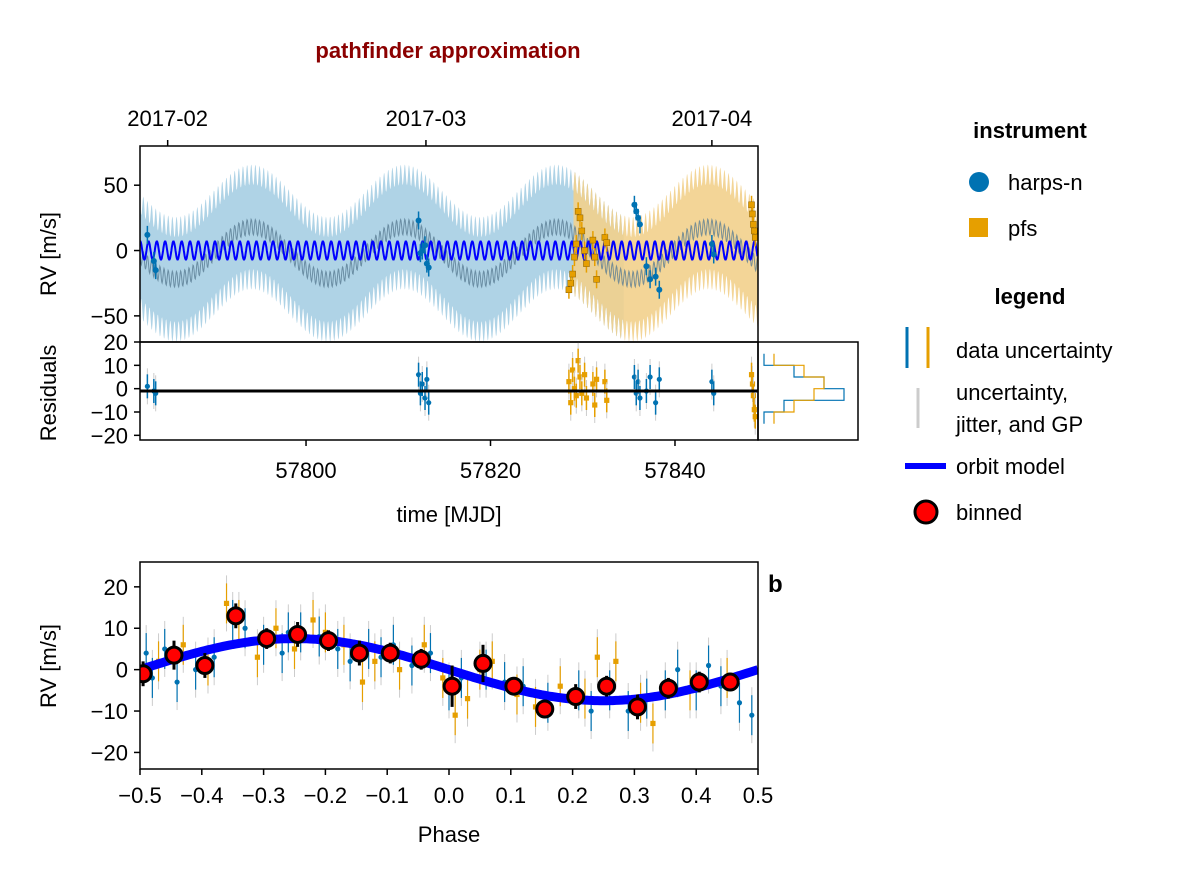  Describe the element at coordinates (1010, 466) in the screenshot. I see `legend-item-orbit-model: orbit model` at that location.